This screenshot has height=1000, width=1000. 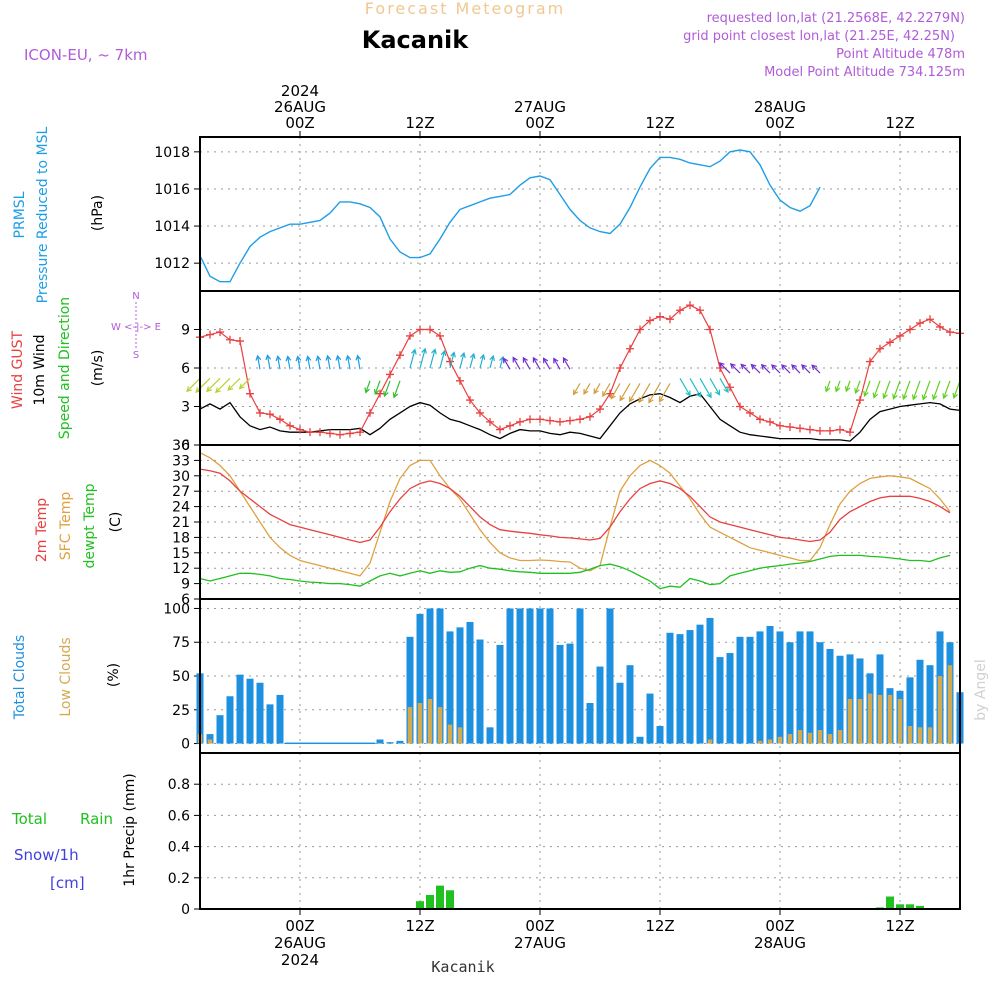 I want to click on panel-bg, so click(x=580, y=214).